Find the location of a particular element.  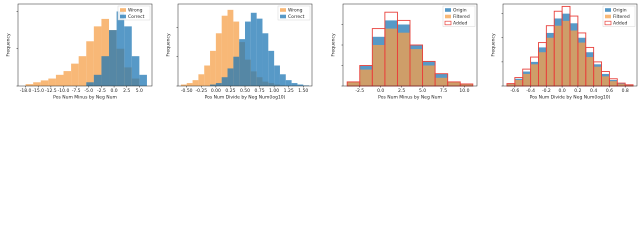

x-tick-label: 0.00 is located at coordinates (216, 91).